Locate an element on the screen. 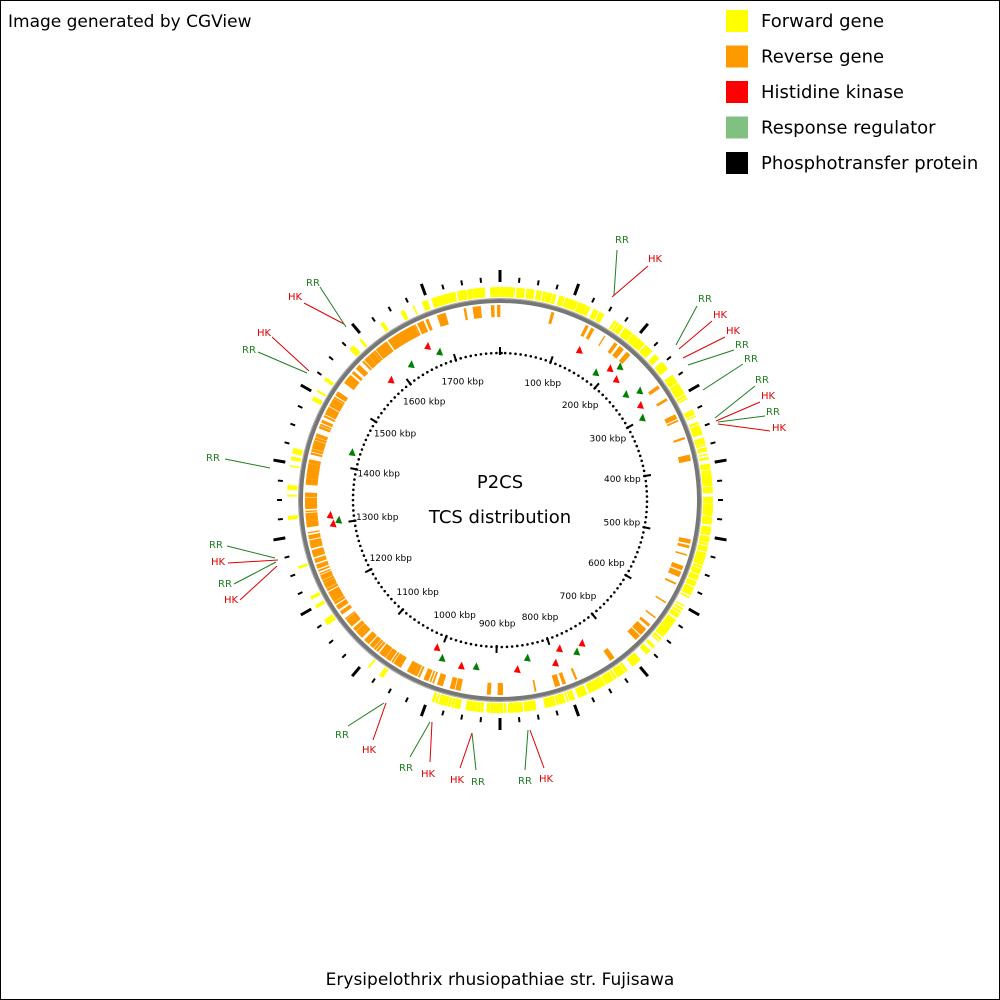 Image resolution: width=1000 pixels, height=1000 pixels. ruler-label: 100 kbp is located at coordinates (542, 384).